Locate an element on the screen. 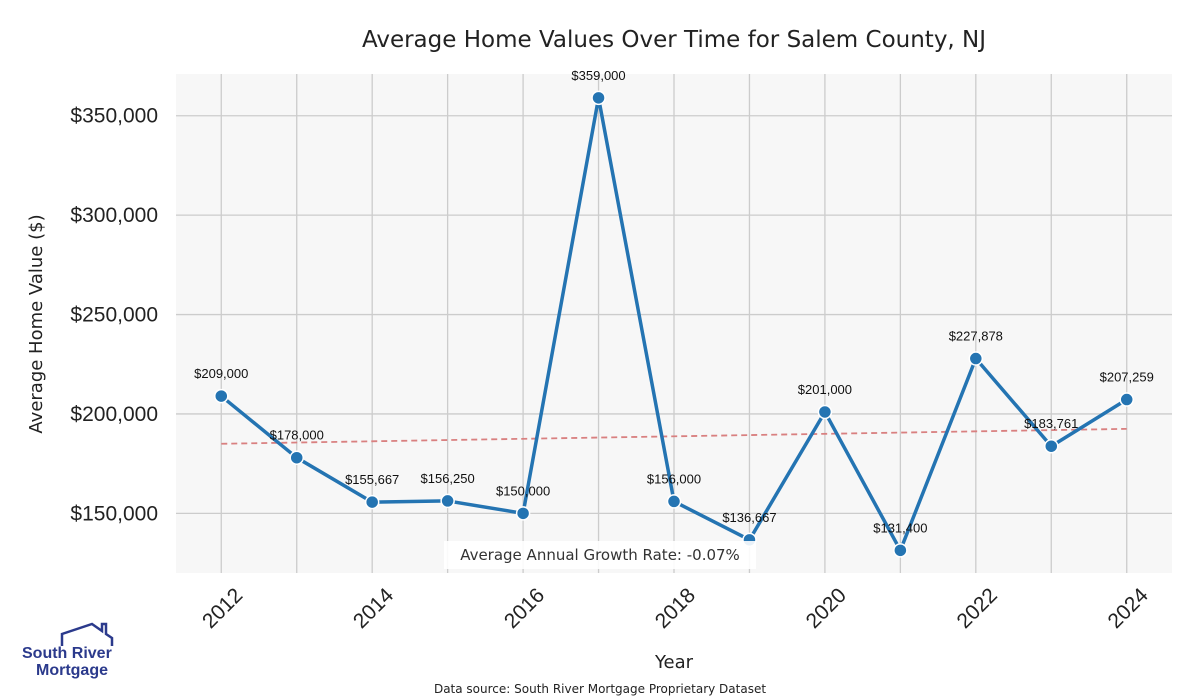 The width and height of the screenshot is (1200, 700). house-roof-icon is located at coordinates (87, 634).